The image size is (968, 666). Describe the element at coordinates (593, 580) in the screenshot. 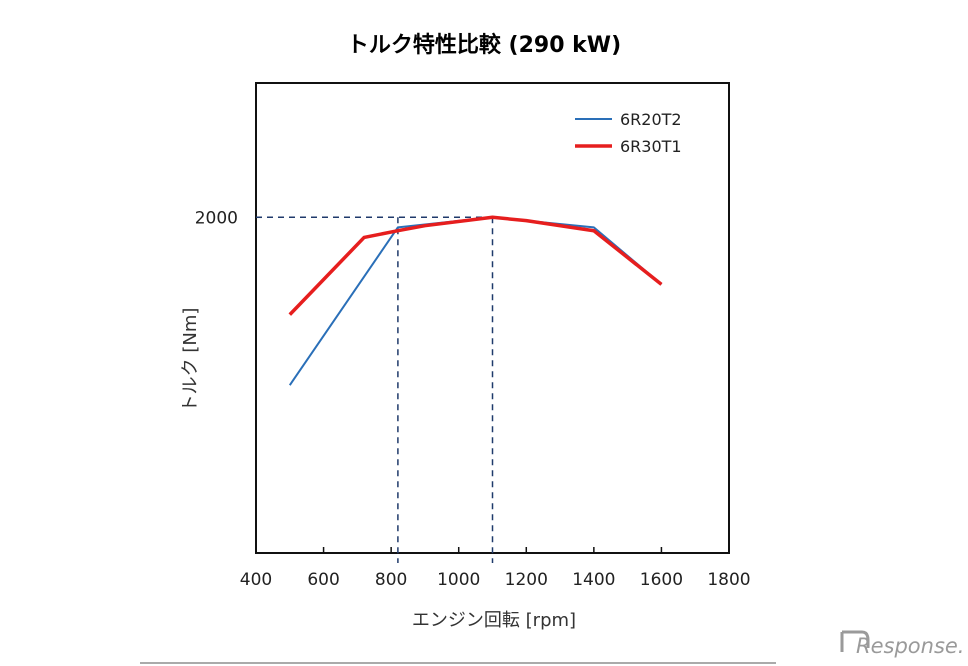

I see `x-tick-label: 1400` at that location.